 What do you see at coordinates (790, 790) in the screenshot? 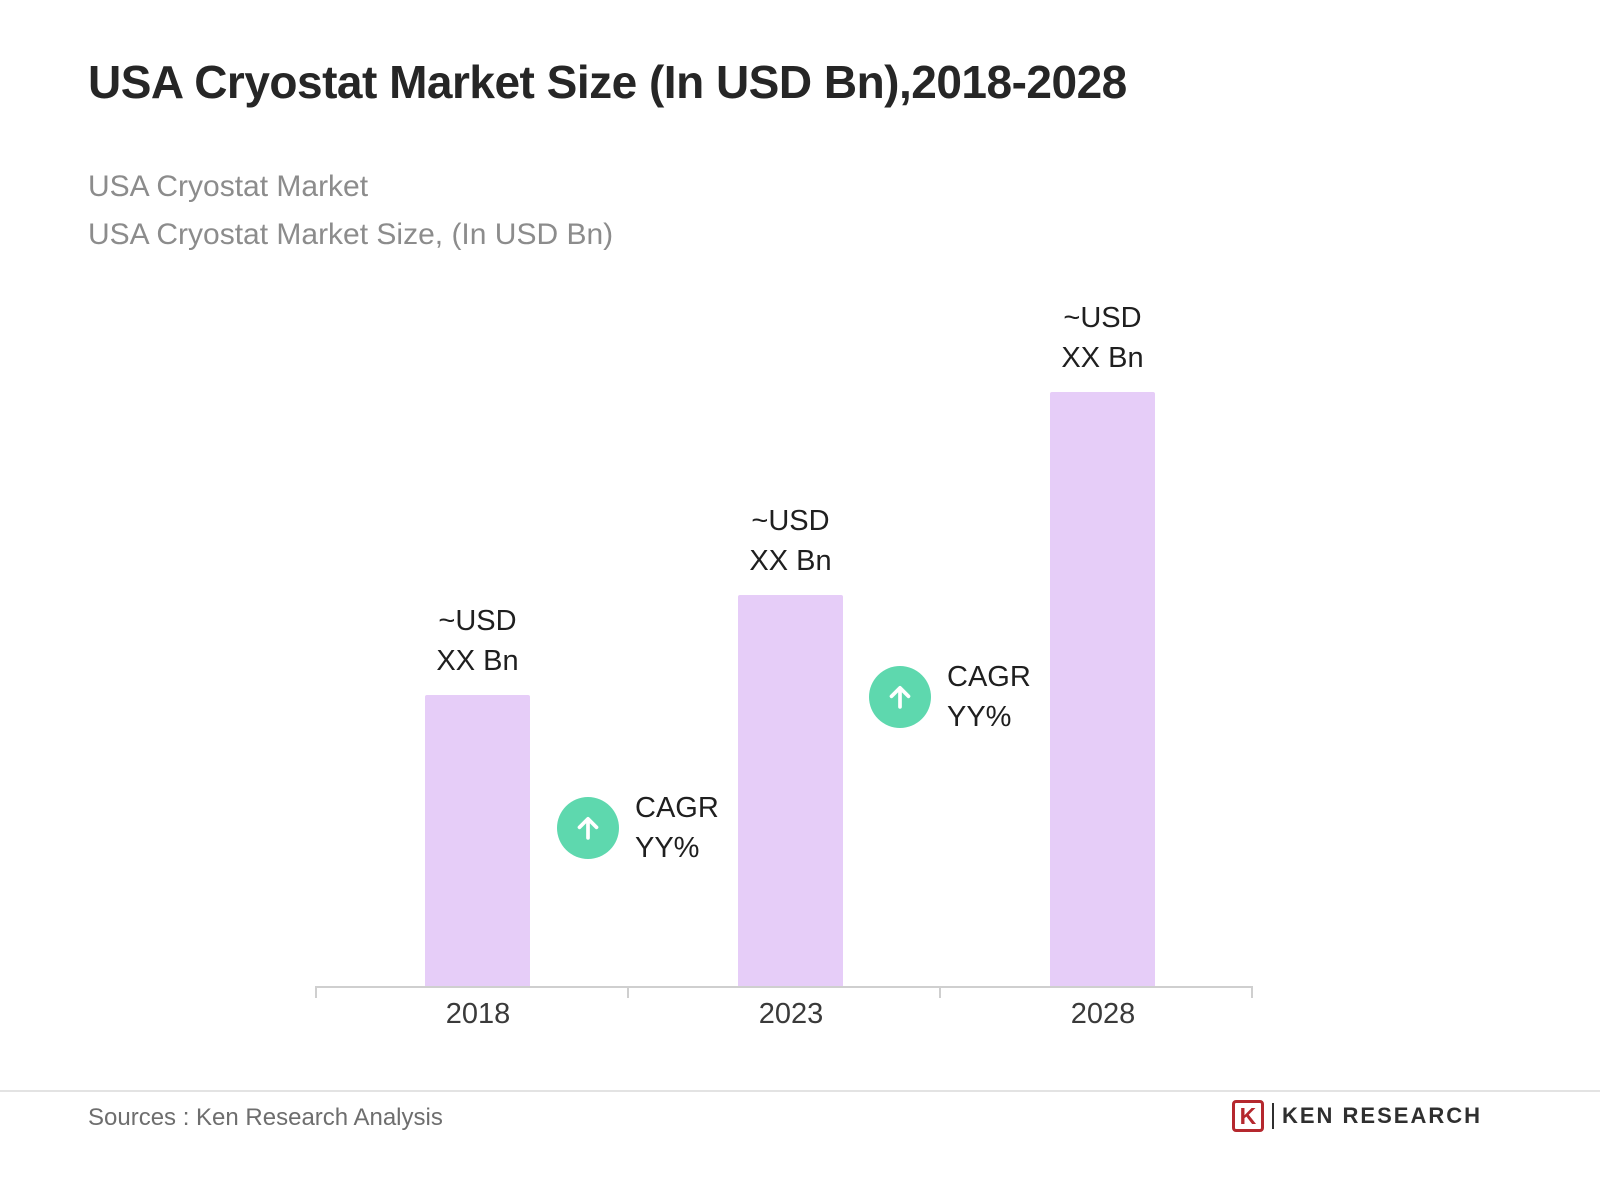
I see `bar-2023` at bounding box center [790, 790].